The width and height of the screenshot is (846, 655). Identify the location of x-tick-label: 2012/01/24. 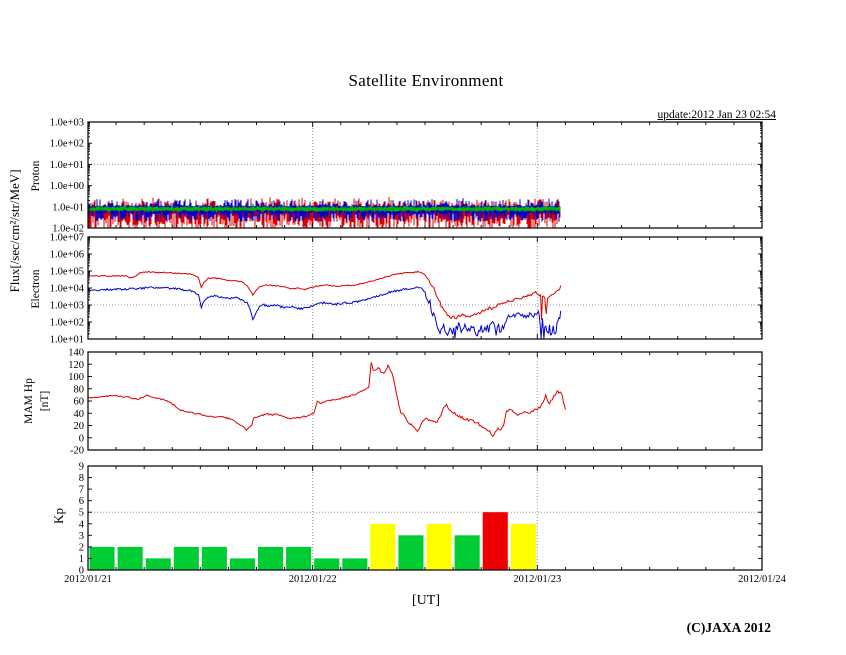
(762, 579).